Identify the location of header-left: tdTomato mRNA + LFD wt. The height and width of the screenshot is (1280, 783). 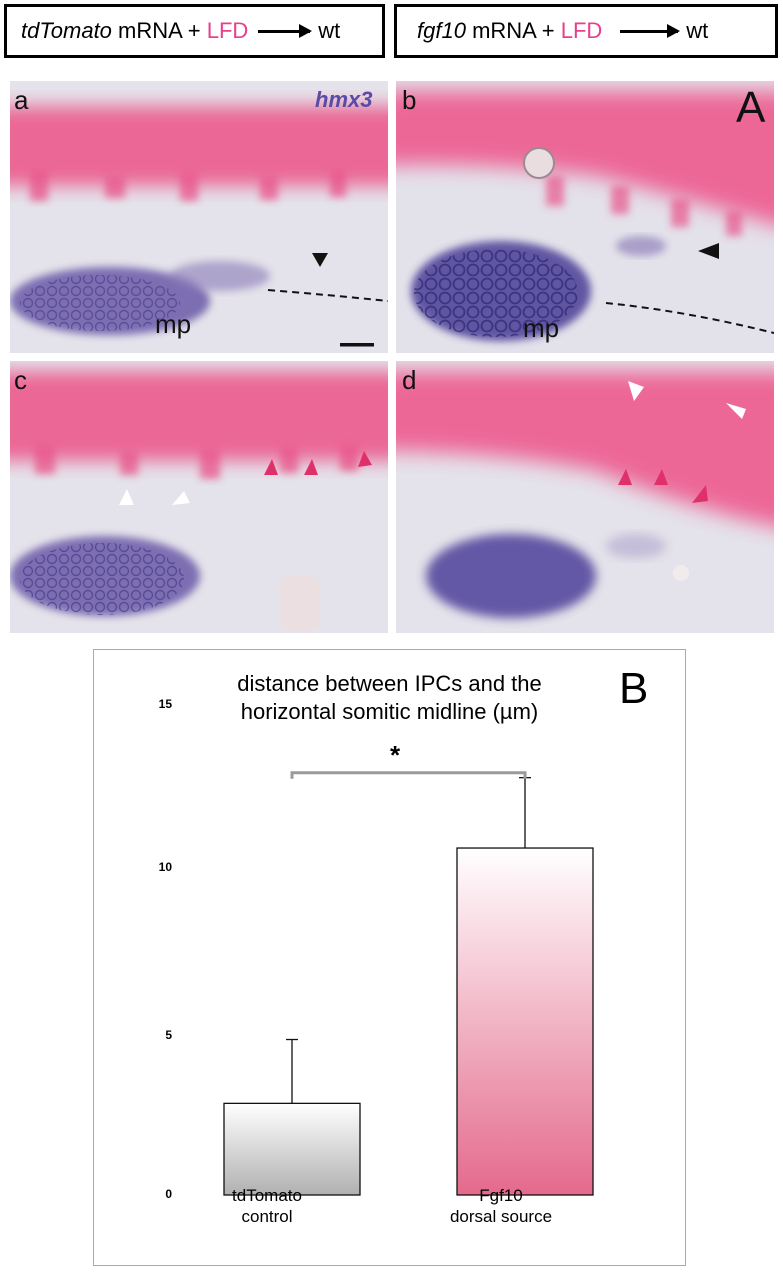
(194, 31).